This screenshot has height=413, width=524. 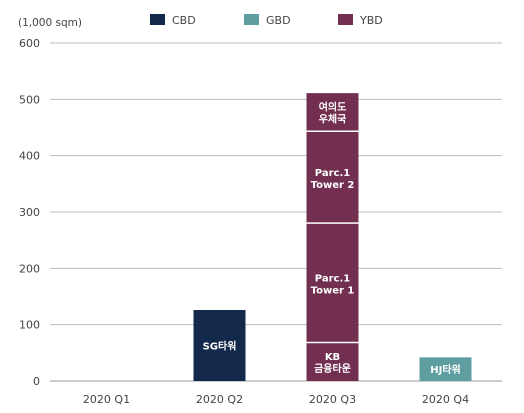 What do you see at coordinates (36, 381) in the screenshot?
I see `y-tick-label: 0` at bounding box center [36, 381].